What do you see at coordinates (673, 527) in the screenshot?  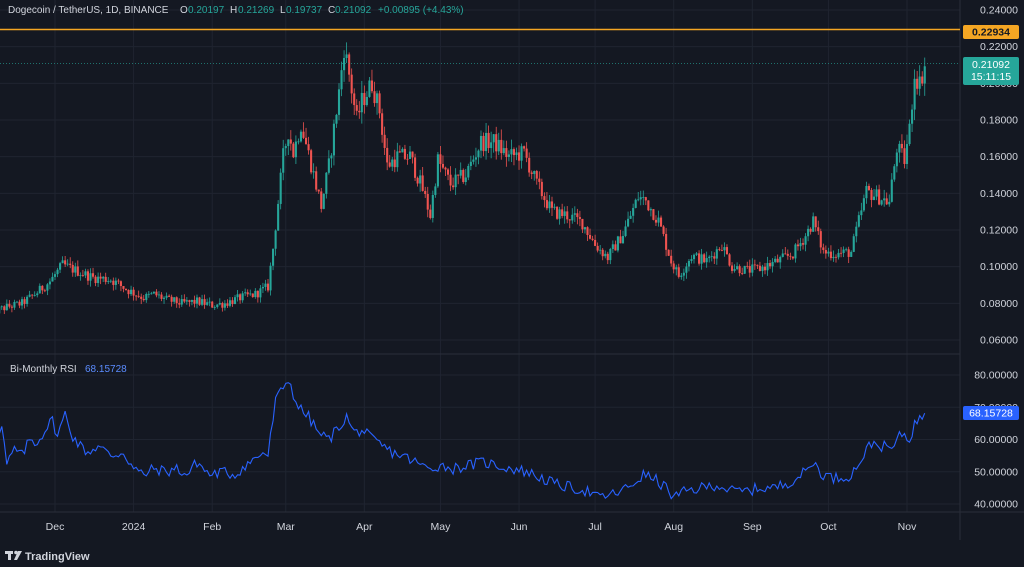 I see `time-tick-label: Aug` at bounding box center [673, 527].